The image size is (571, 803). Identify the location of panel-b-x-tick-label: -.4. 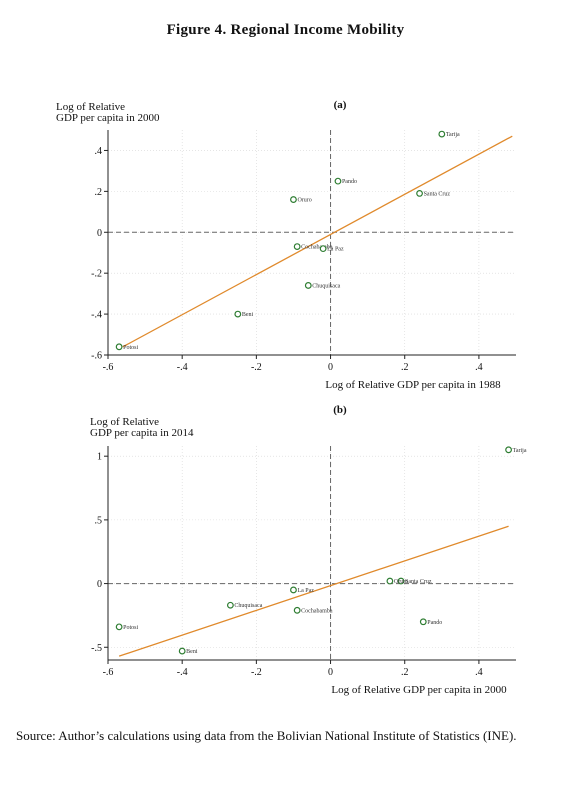
(182, 672).